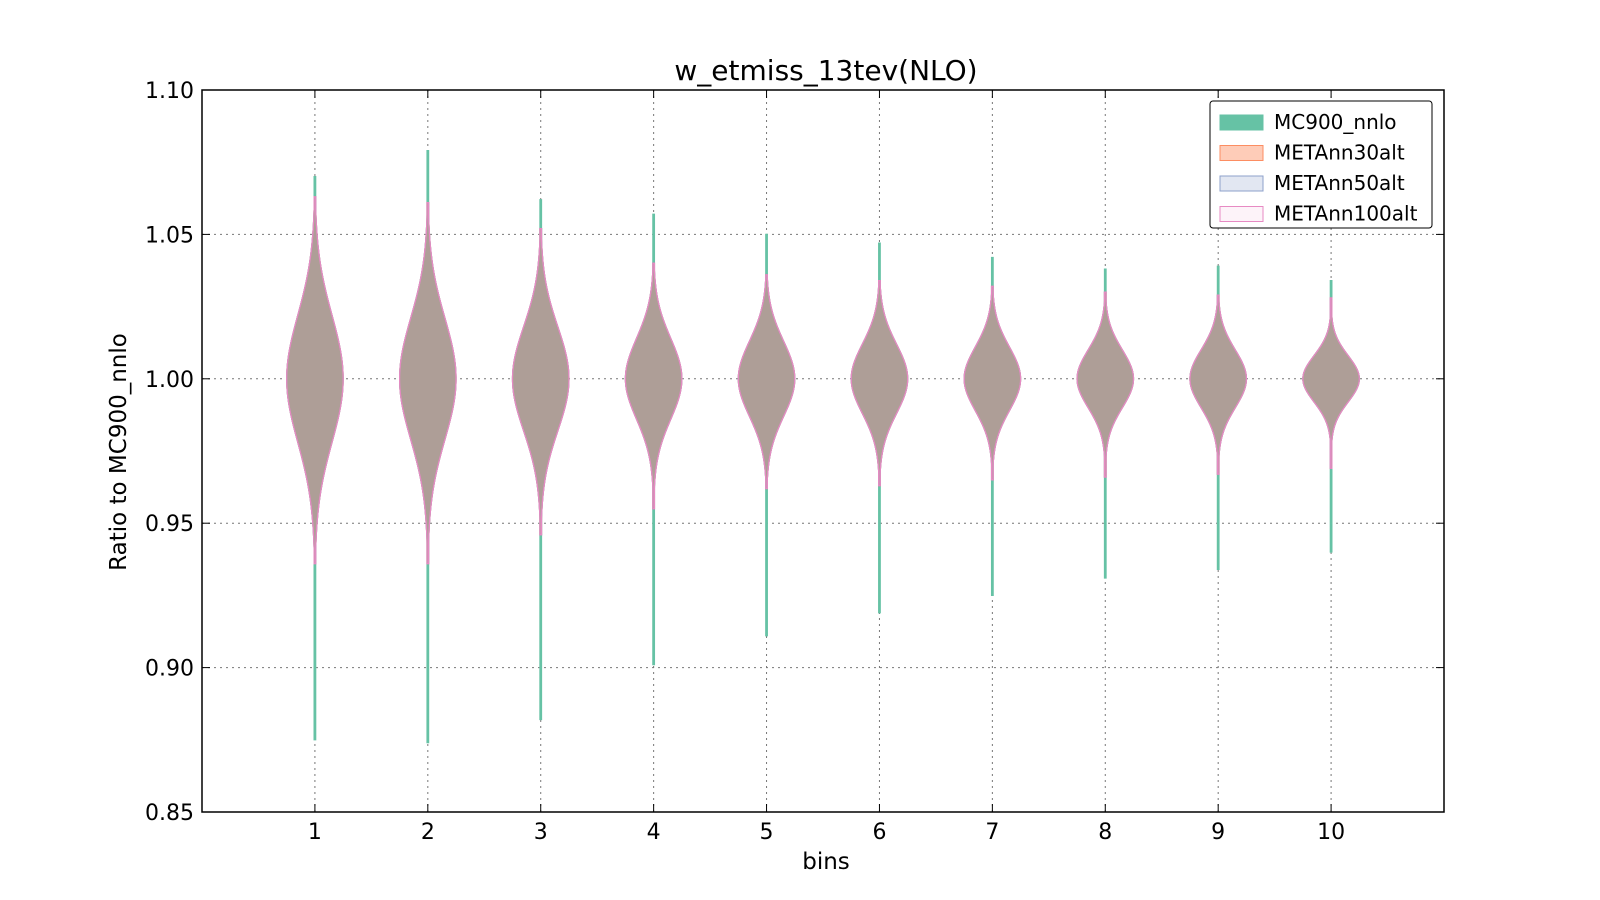  What do you see at coordinates (1346, 214) in the screenshot?
I see `legend-label-METAnn100alt: METAnn100alt` at bounding box center [1346, 214].